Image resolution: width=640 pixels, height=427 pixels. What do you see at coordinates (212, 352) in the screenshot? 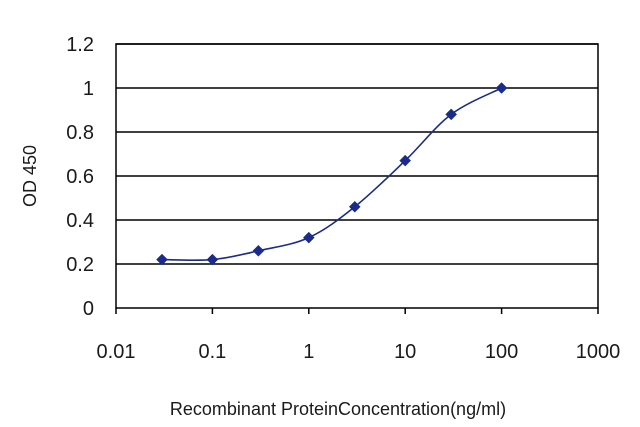
I see `x-tick-label: 0.1` at bounding box center [212, 352].